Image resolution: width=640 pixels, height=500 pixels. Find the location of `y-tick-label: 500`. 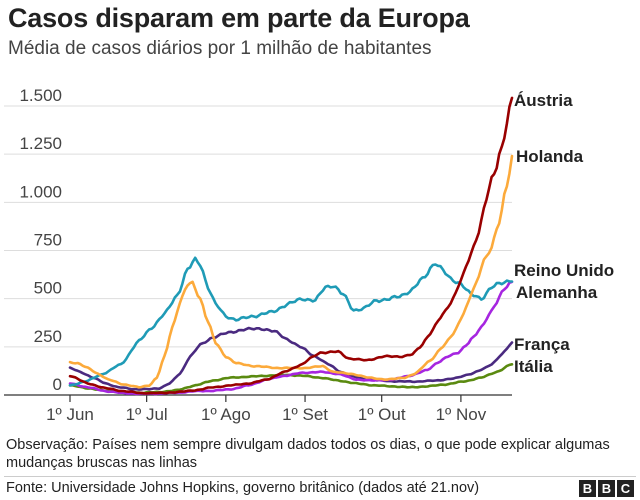

y-tick-label: 500 is located at coordinates (48, 288).